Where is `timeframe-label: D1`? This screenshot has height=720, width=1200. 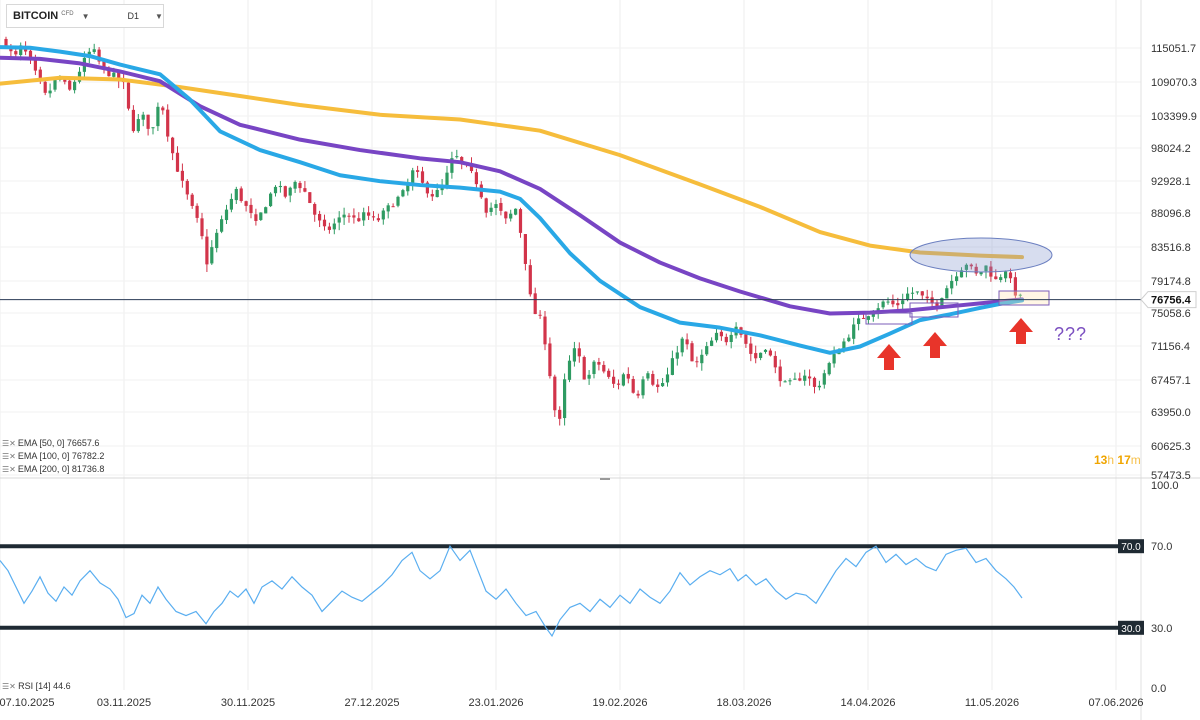
timeframe-label: D1 is located at coordinates (133, 16).